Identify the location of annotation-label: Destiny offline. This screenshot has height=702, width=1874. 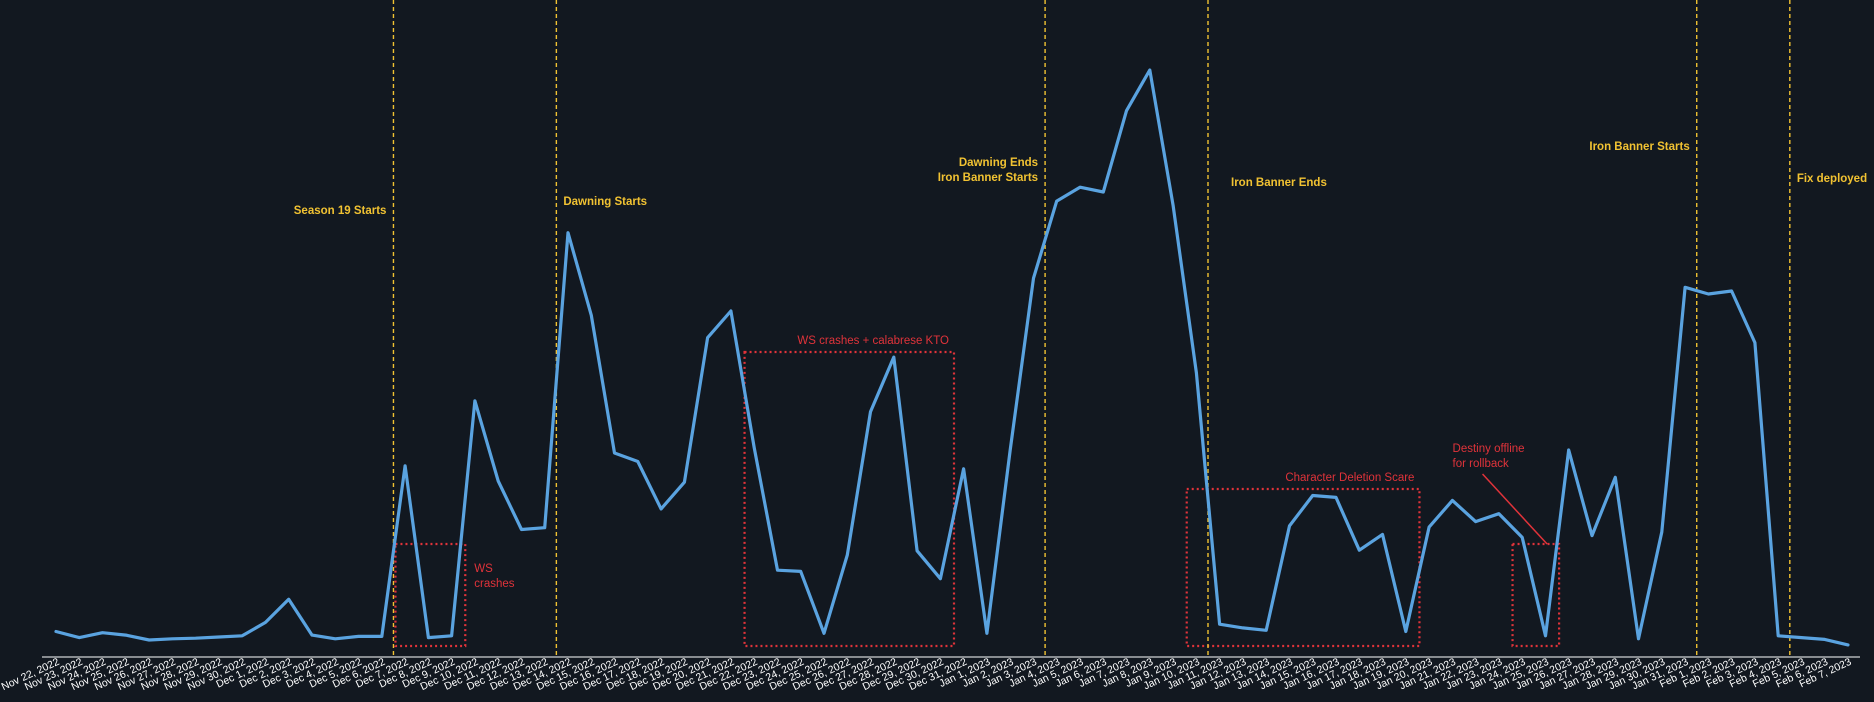
(1489, 449).